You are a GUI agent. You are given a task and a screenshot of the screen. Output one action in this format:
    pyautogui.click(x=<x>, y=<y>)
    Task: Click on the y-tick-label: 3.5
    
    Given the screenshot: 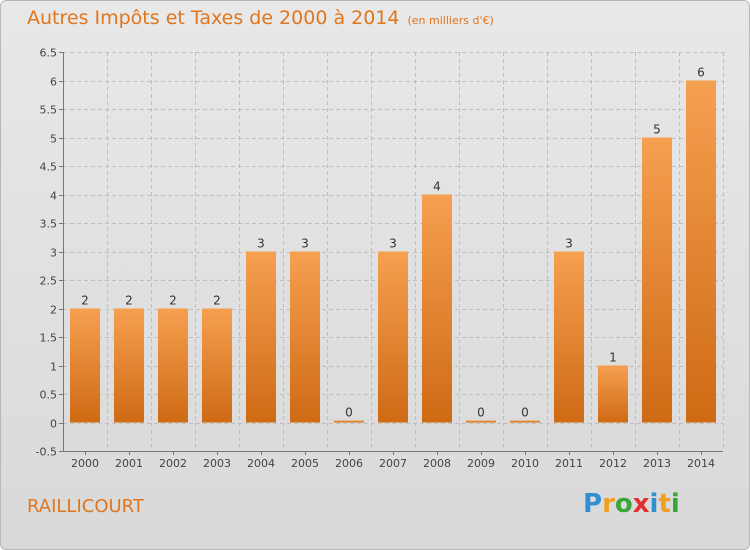 What is the action you would take?
    pyautogui.click(x=49, y=224)
    